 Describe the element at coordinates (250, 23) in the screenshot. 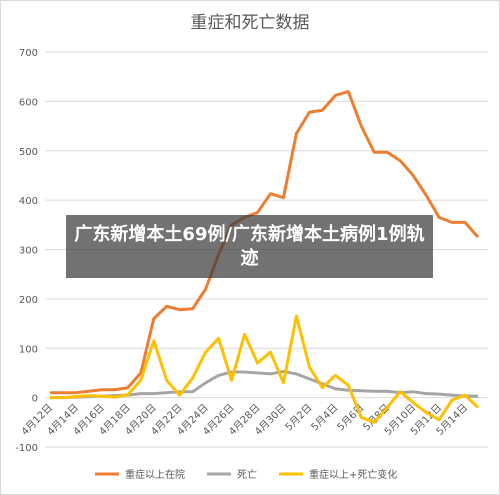

I see `chart-title: 重症和死亡数据` at that location.